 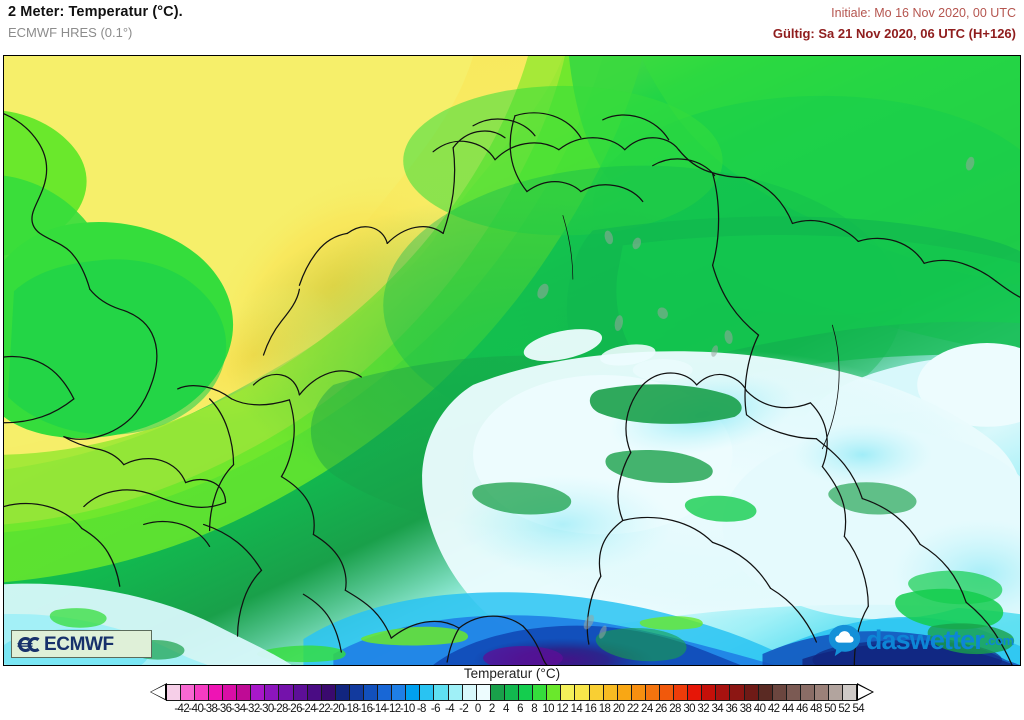 What do you see at coordinates (337, 709) in the screenshot?
I see `colorbar-tick-label: -20` at bounding box center [337, 709].